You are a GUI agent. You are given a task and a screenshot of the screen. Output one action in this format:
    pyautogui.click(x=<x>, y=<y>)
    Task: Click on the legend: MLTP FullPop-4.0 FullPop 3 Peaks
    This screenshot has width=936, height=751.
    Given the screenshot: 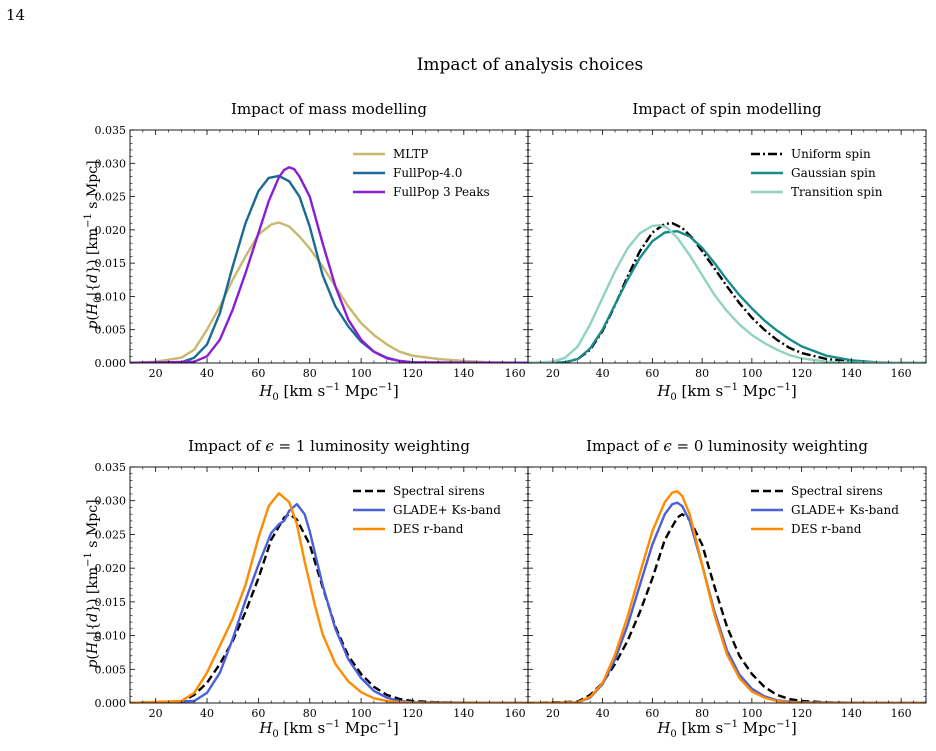 What is the action you would take?
    pyautogui.click(x=421, y=173)
    